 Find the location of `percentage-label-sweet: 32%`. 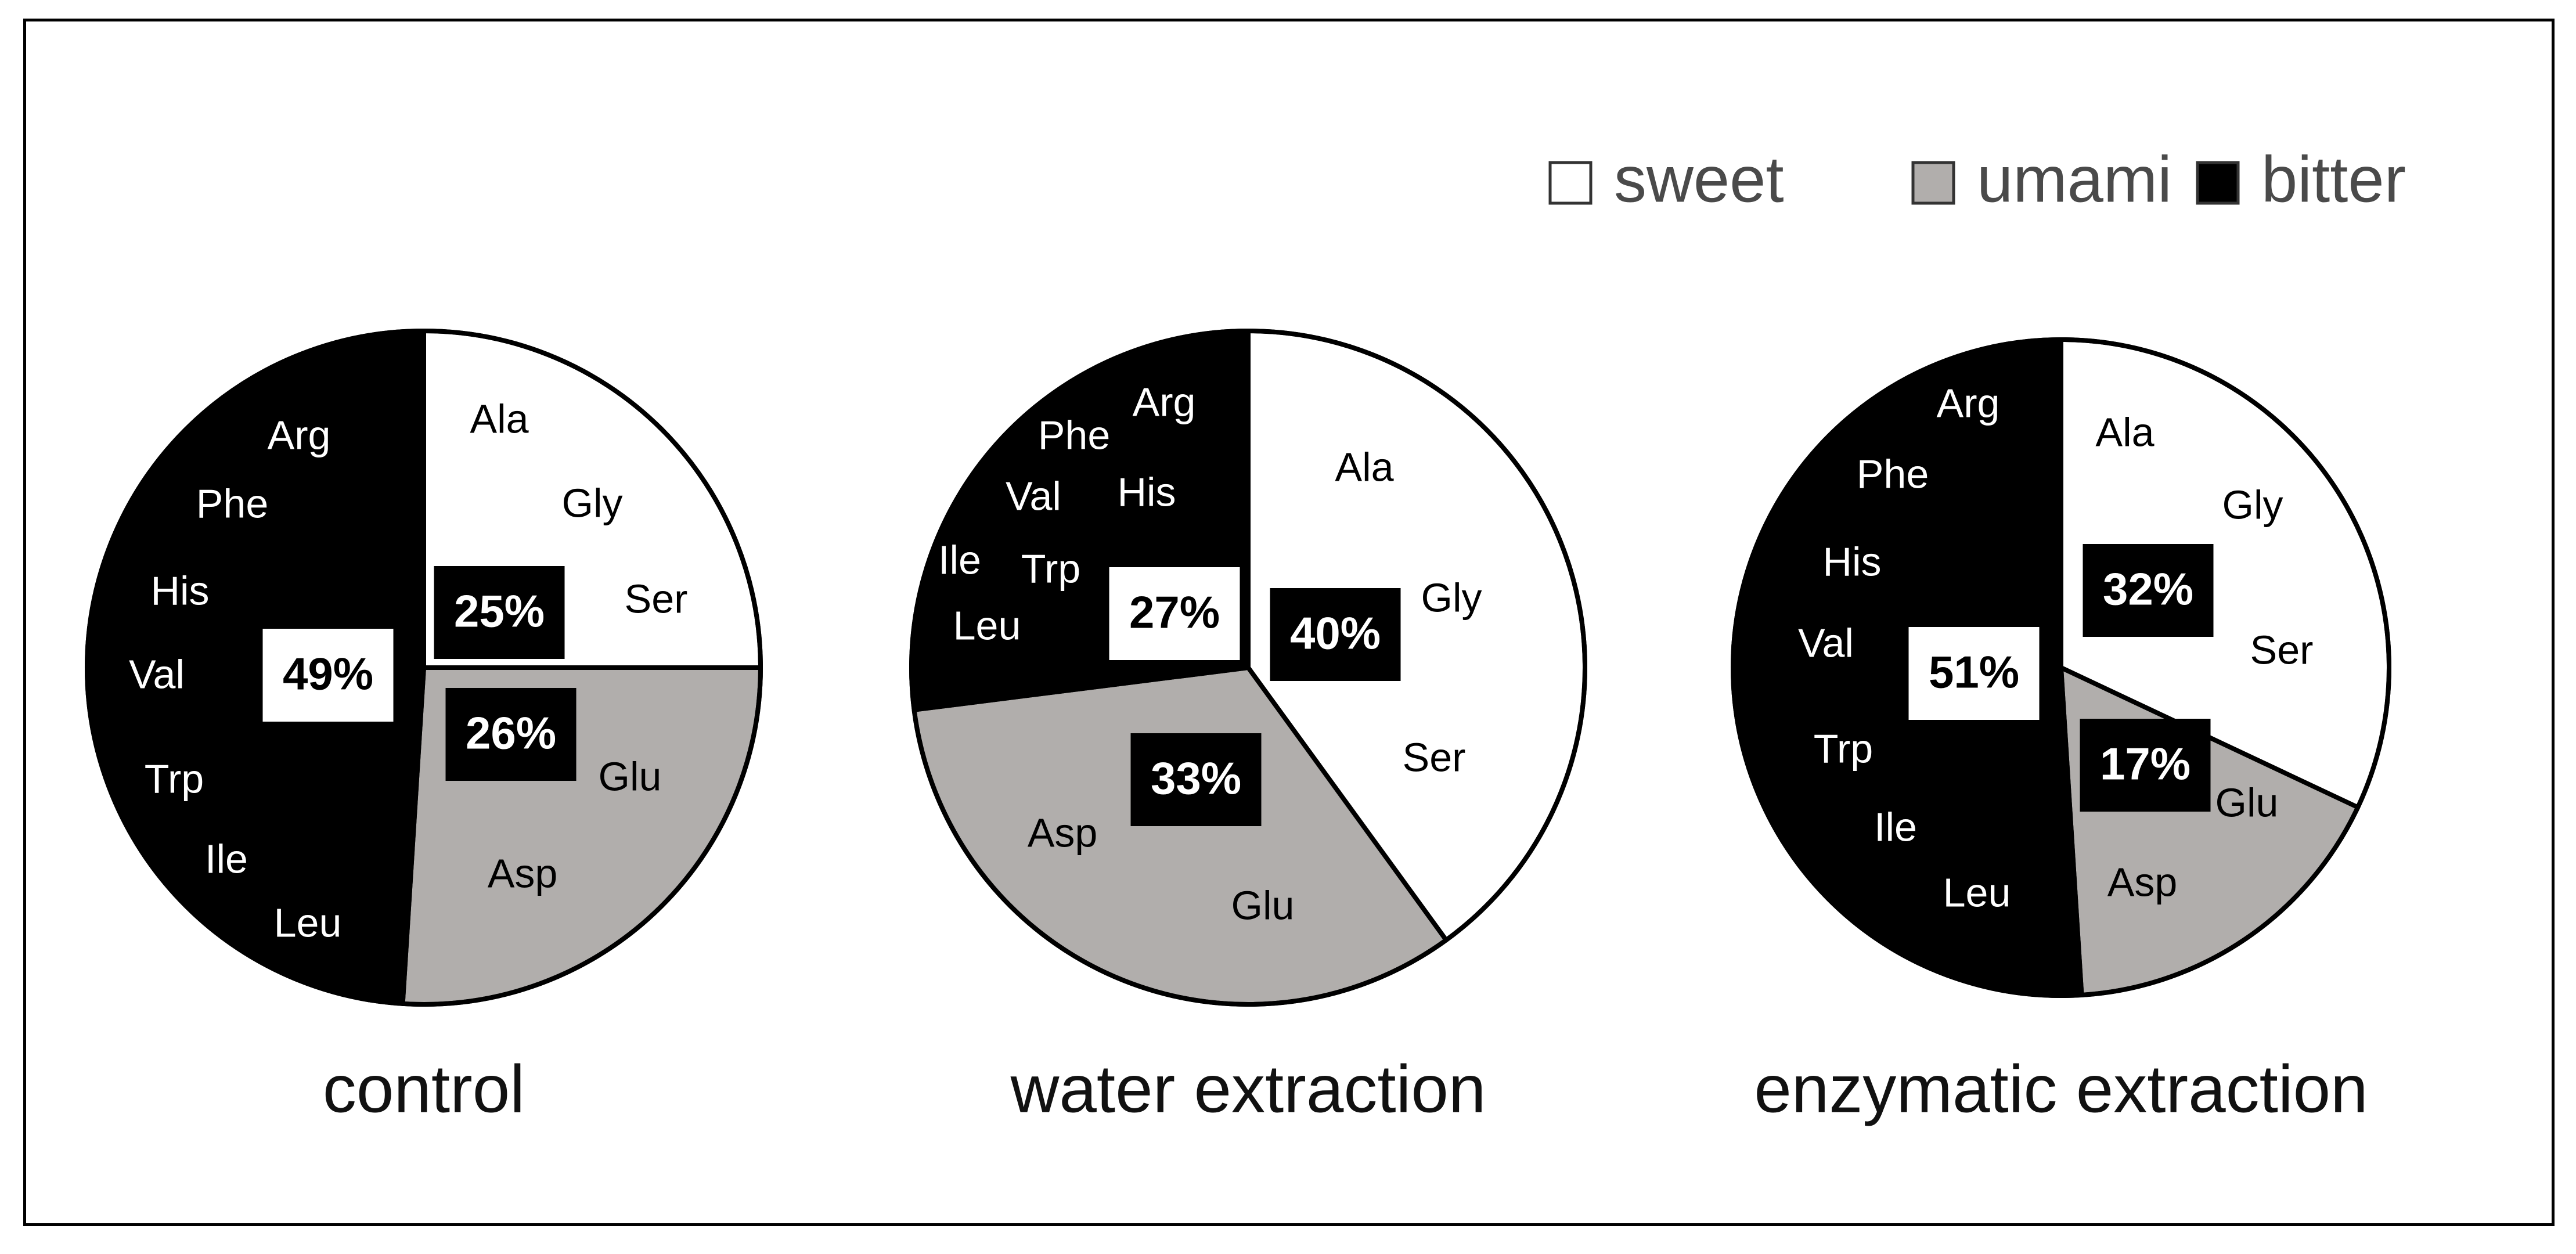

percentage-label-sweet: 32% is located at coordinates (2148, 590).